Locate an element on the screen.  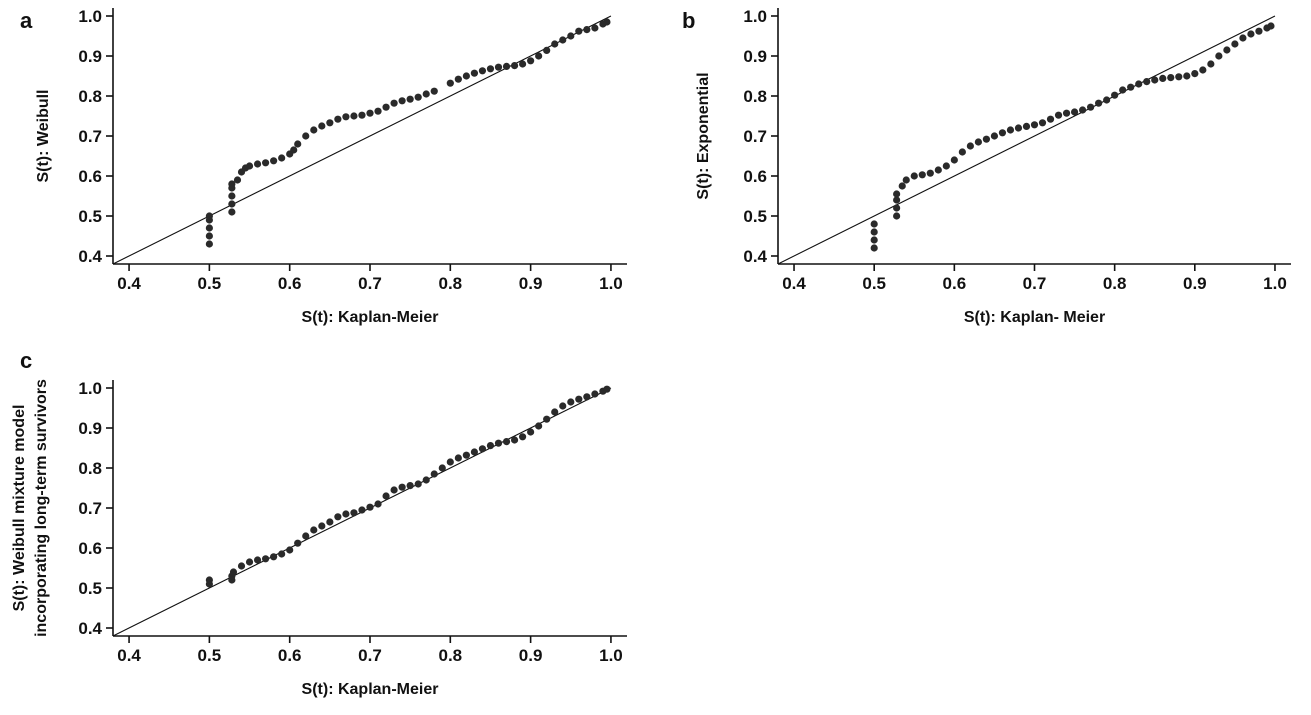
panel-b-y-tick-label: 0.5 is located at coordinates (755, 216).